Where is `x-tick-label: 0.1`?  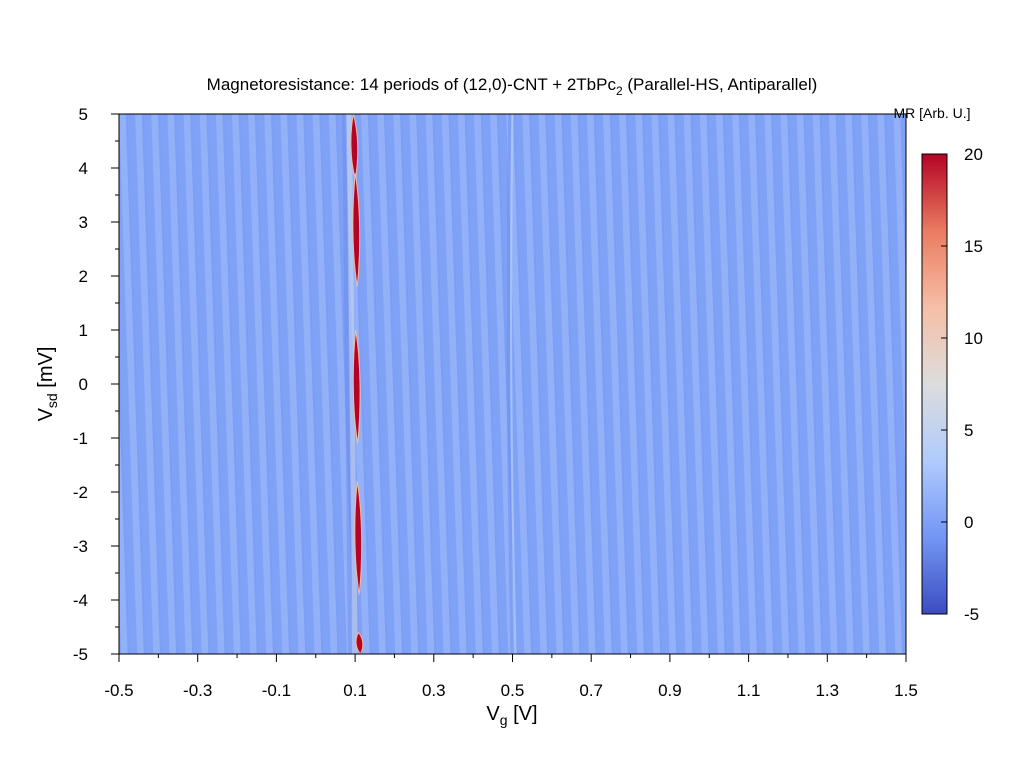
x-tick-label: 0.1 is located at coordinates (355, 690).